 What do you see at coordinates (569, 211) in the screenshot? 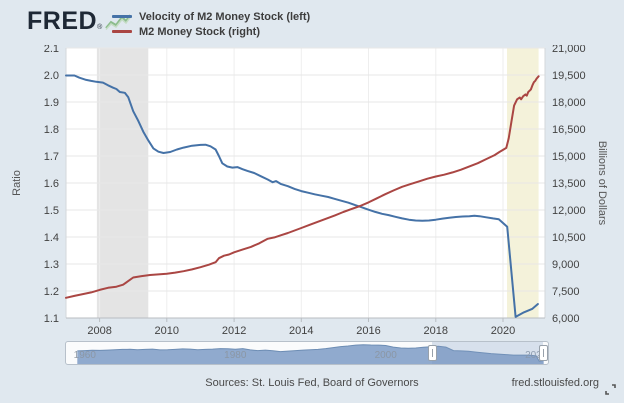
I see `svg-text: 12,000` at bounding box center [569, 211].